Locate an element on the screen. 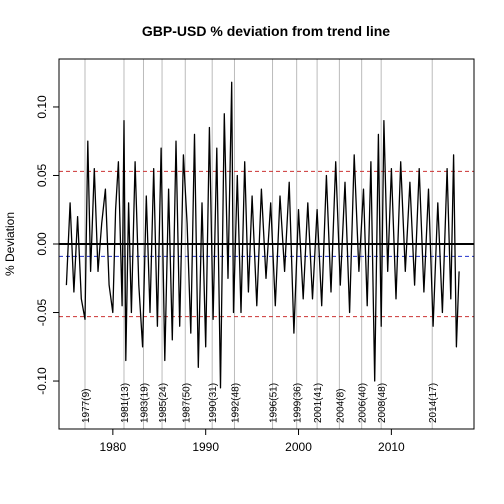  event-label: 1992(48) is located at coordinates (235, 403).